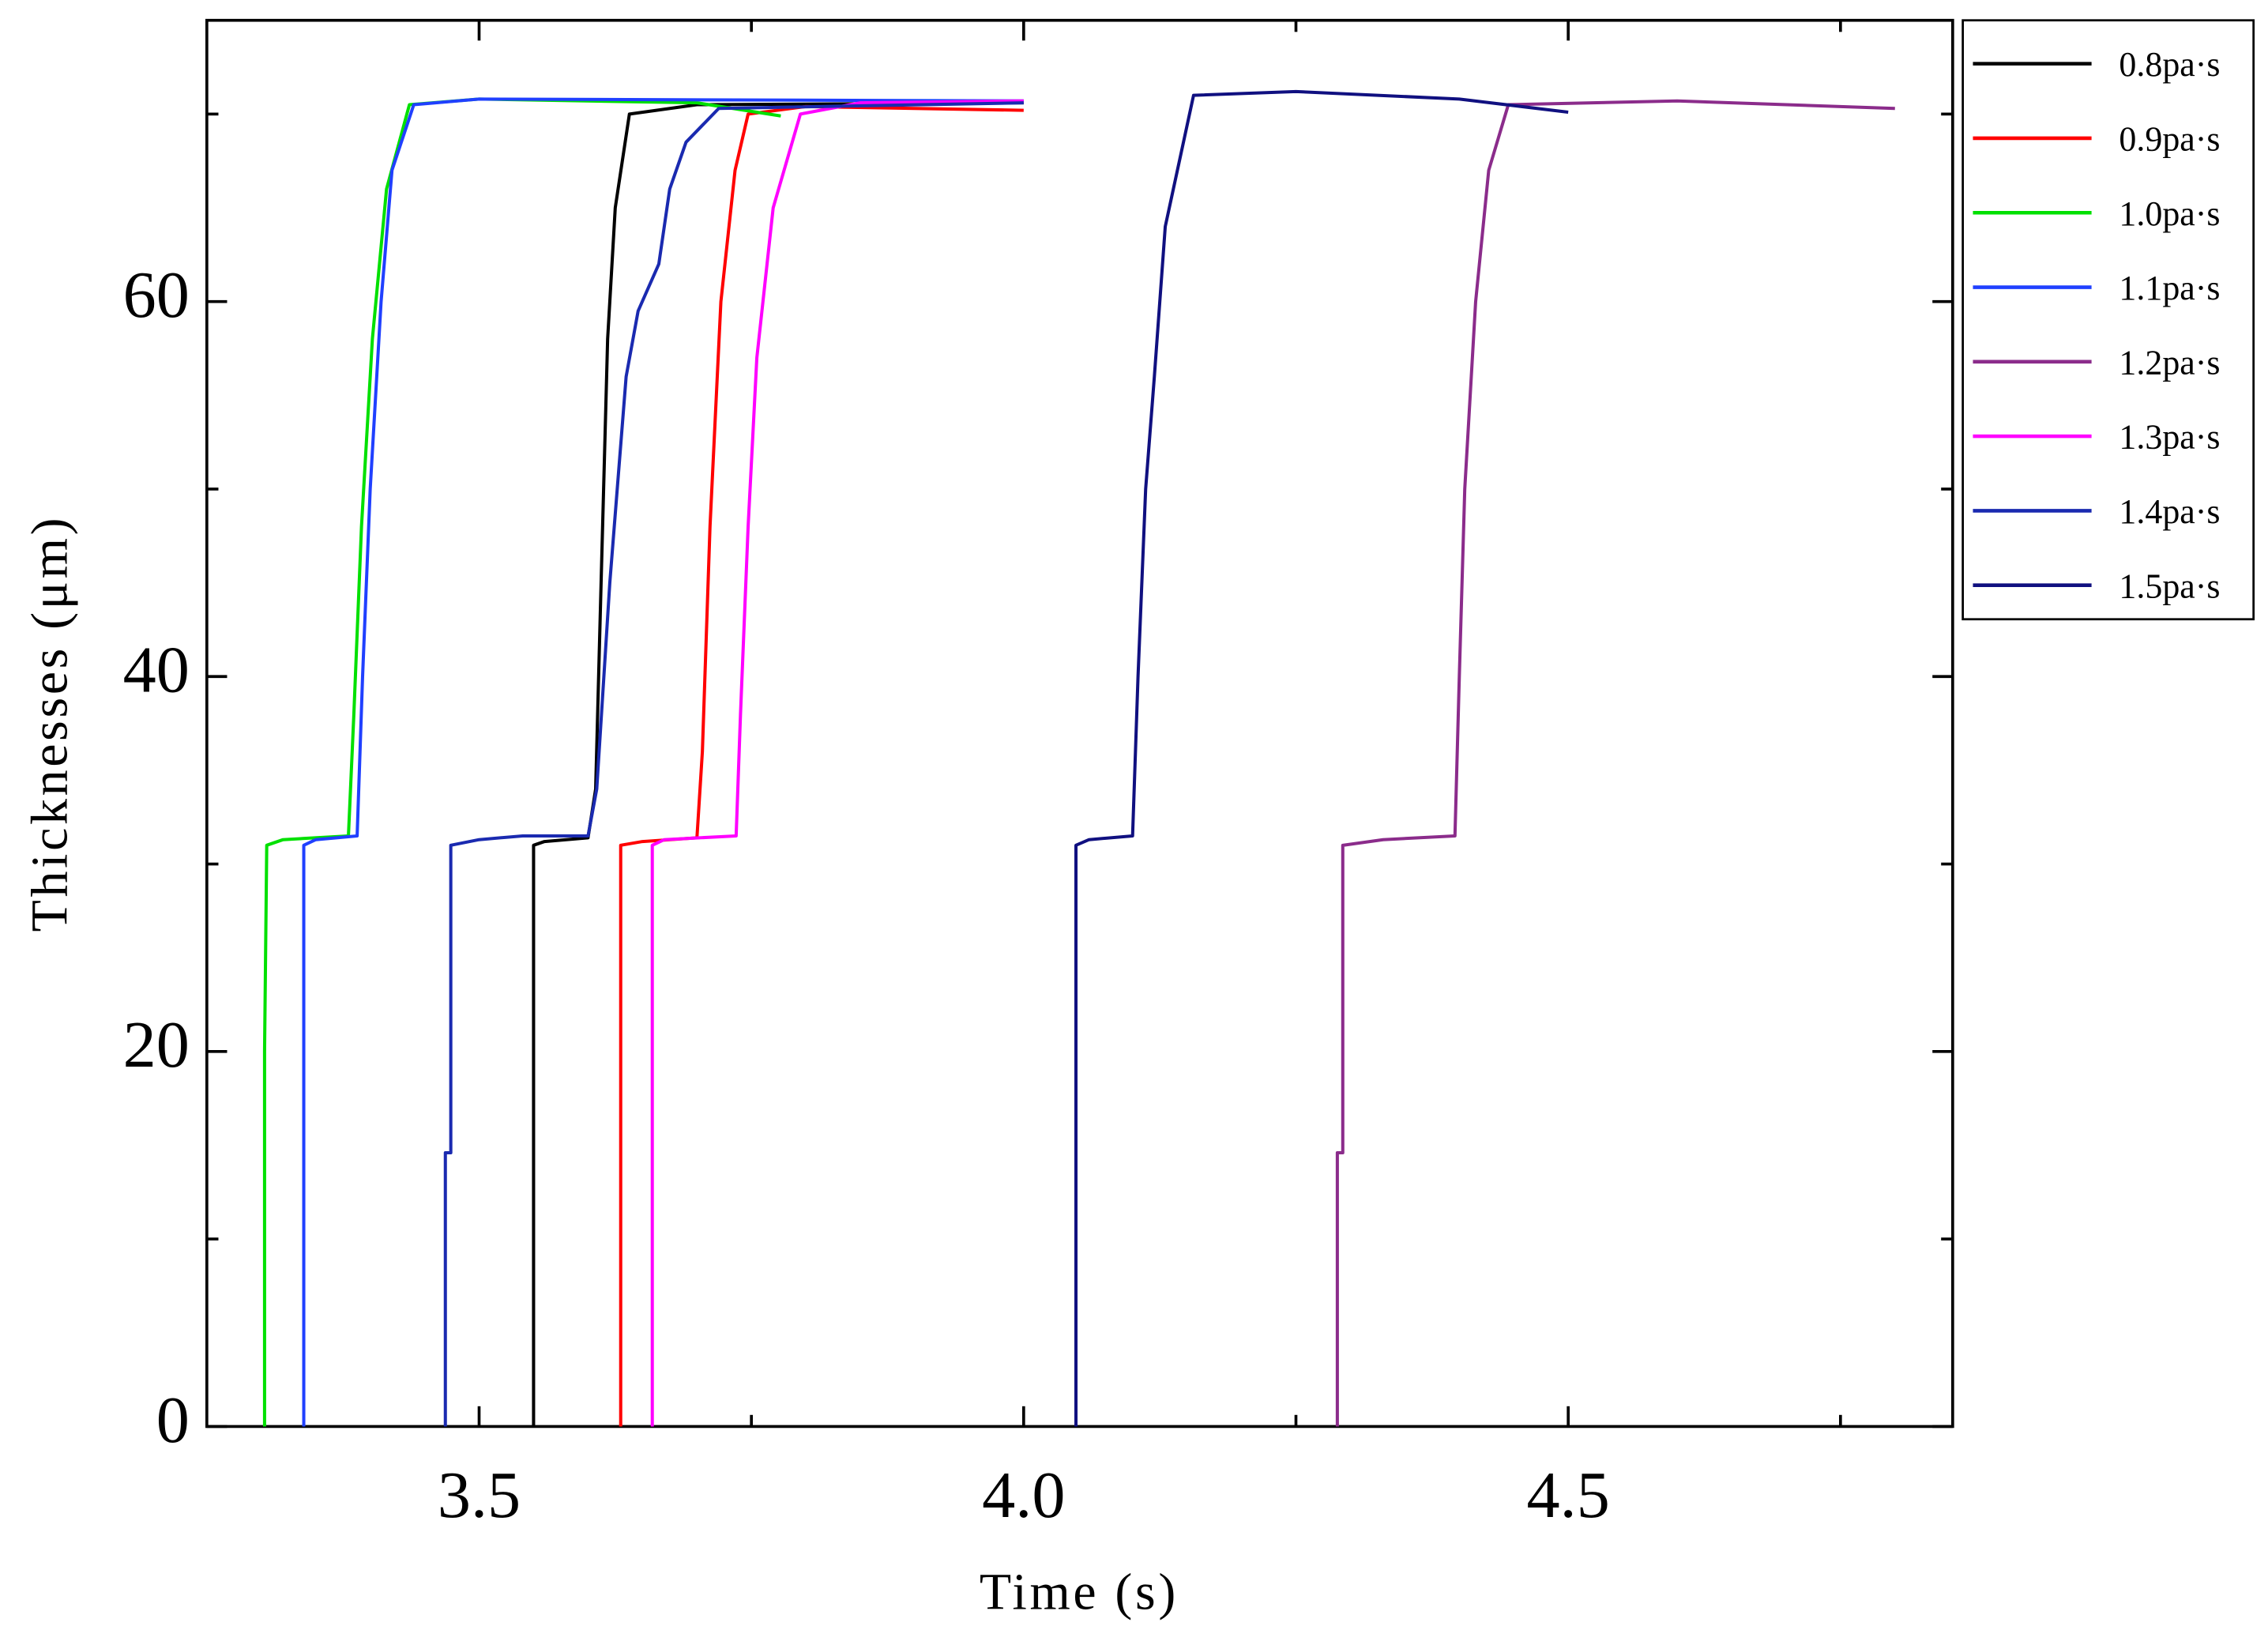 This screenshot has height=1645, width=2268. I want to click on x-tick-label: 4.0, so click(1023, 1495).